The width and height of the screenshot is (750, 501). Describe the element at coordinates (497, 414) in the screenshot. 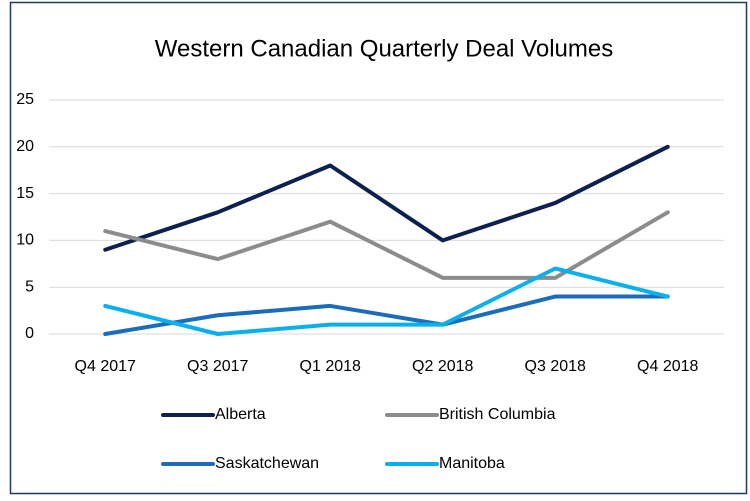

I see `legend-label: British Columbia` at that location.